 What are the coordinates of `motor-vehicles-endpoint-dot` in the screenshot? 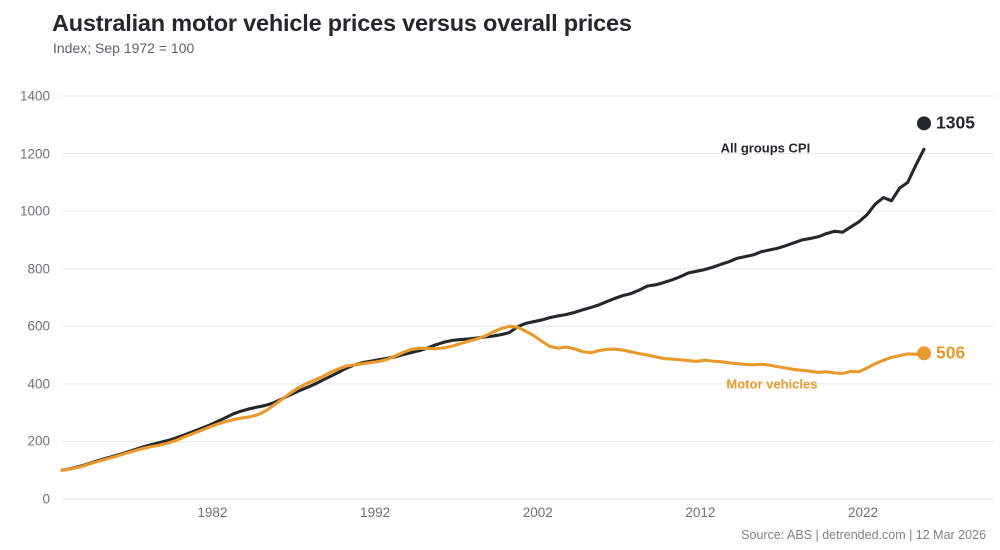 It's located at (924, 353).